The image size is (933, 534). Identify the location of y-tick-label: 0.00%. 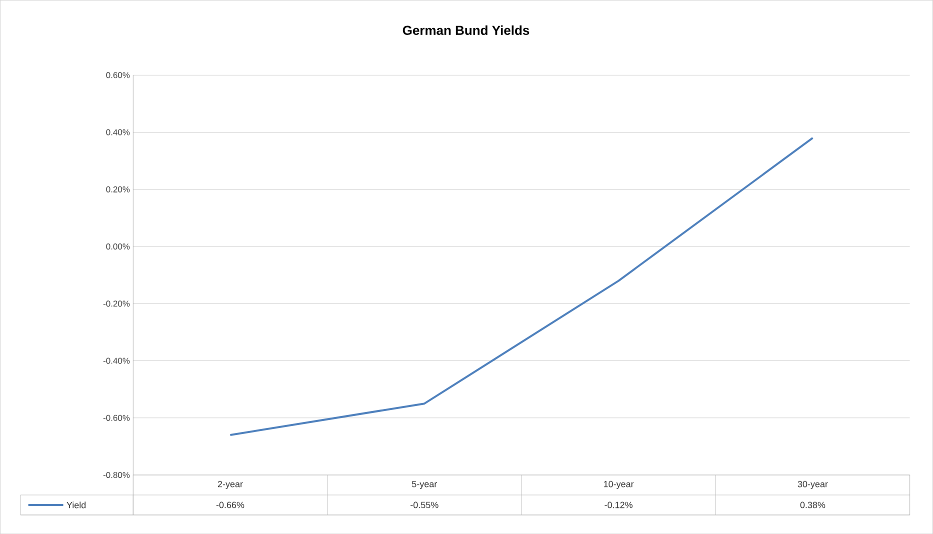
(118, 246).